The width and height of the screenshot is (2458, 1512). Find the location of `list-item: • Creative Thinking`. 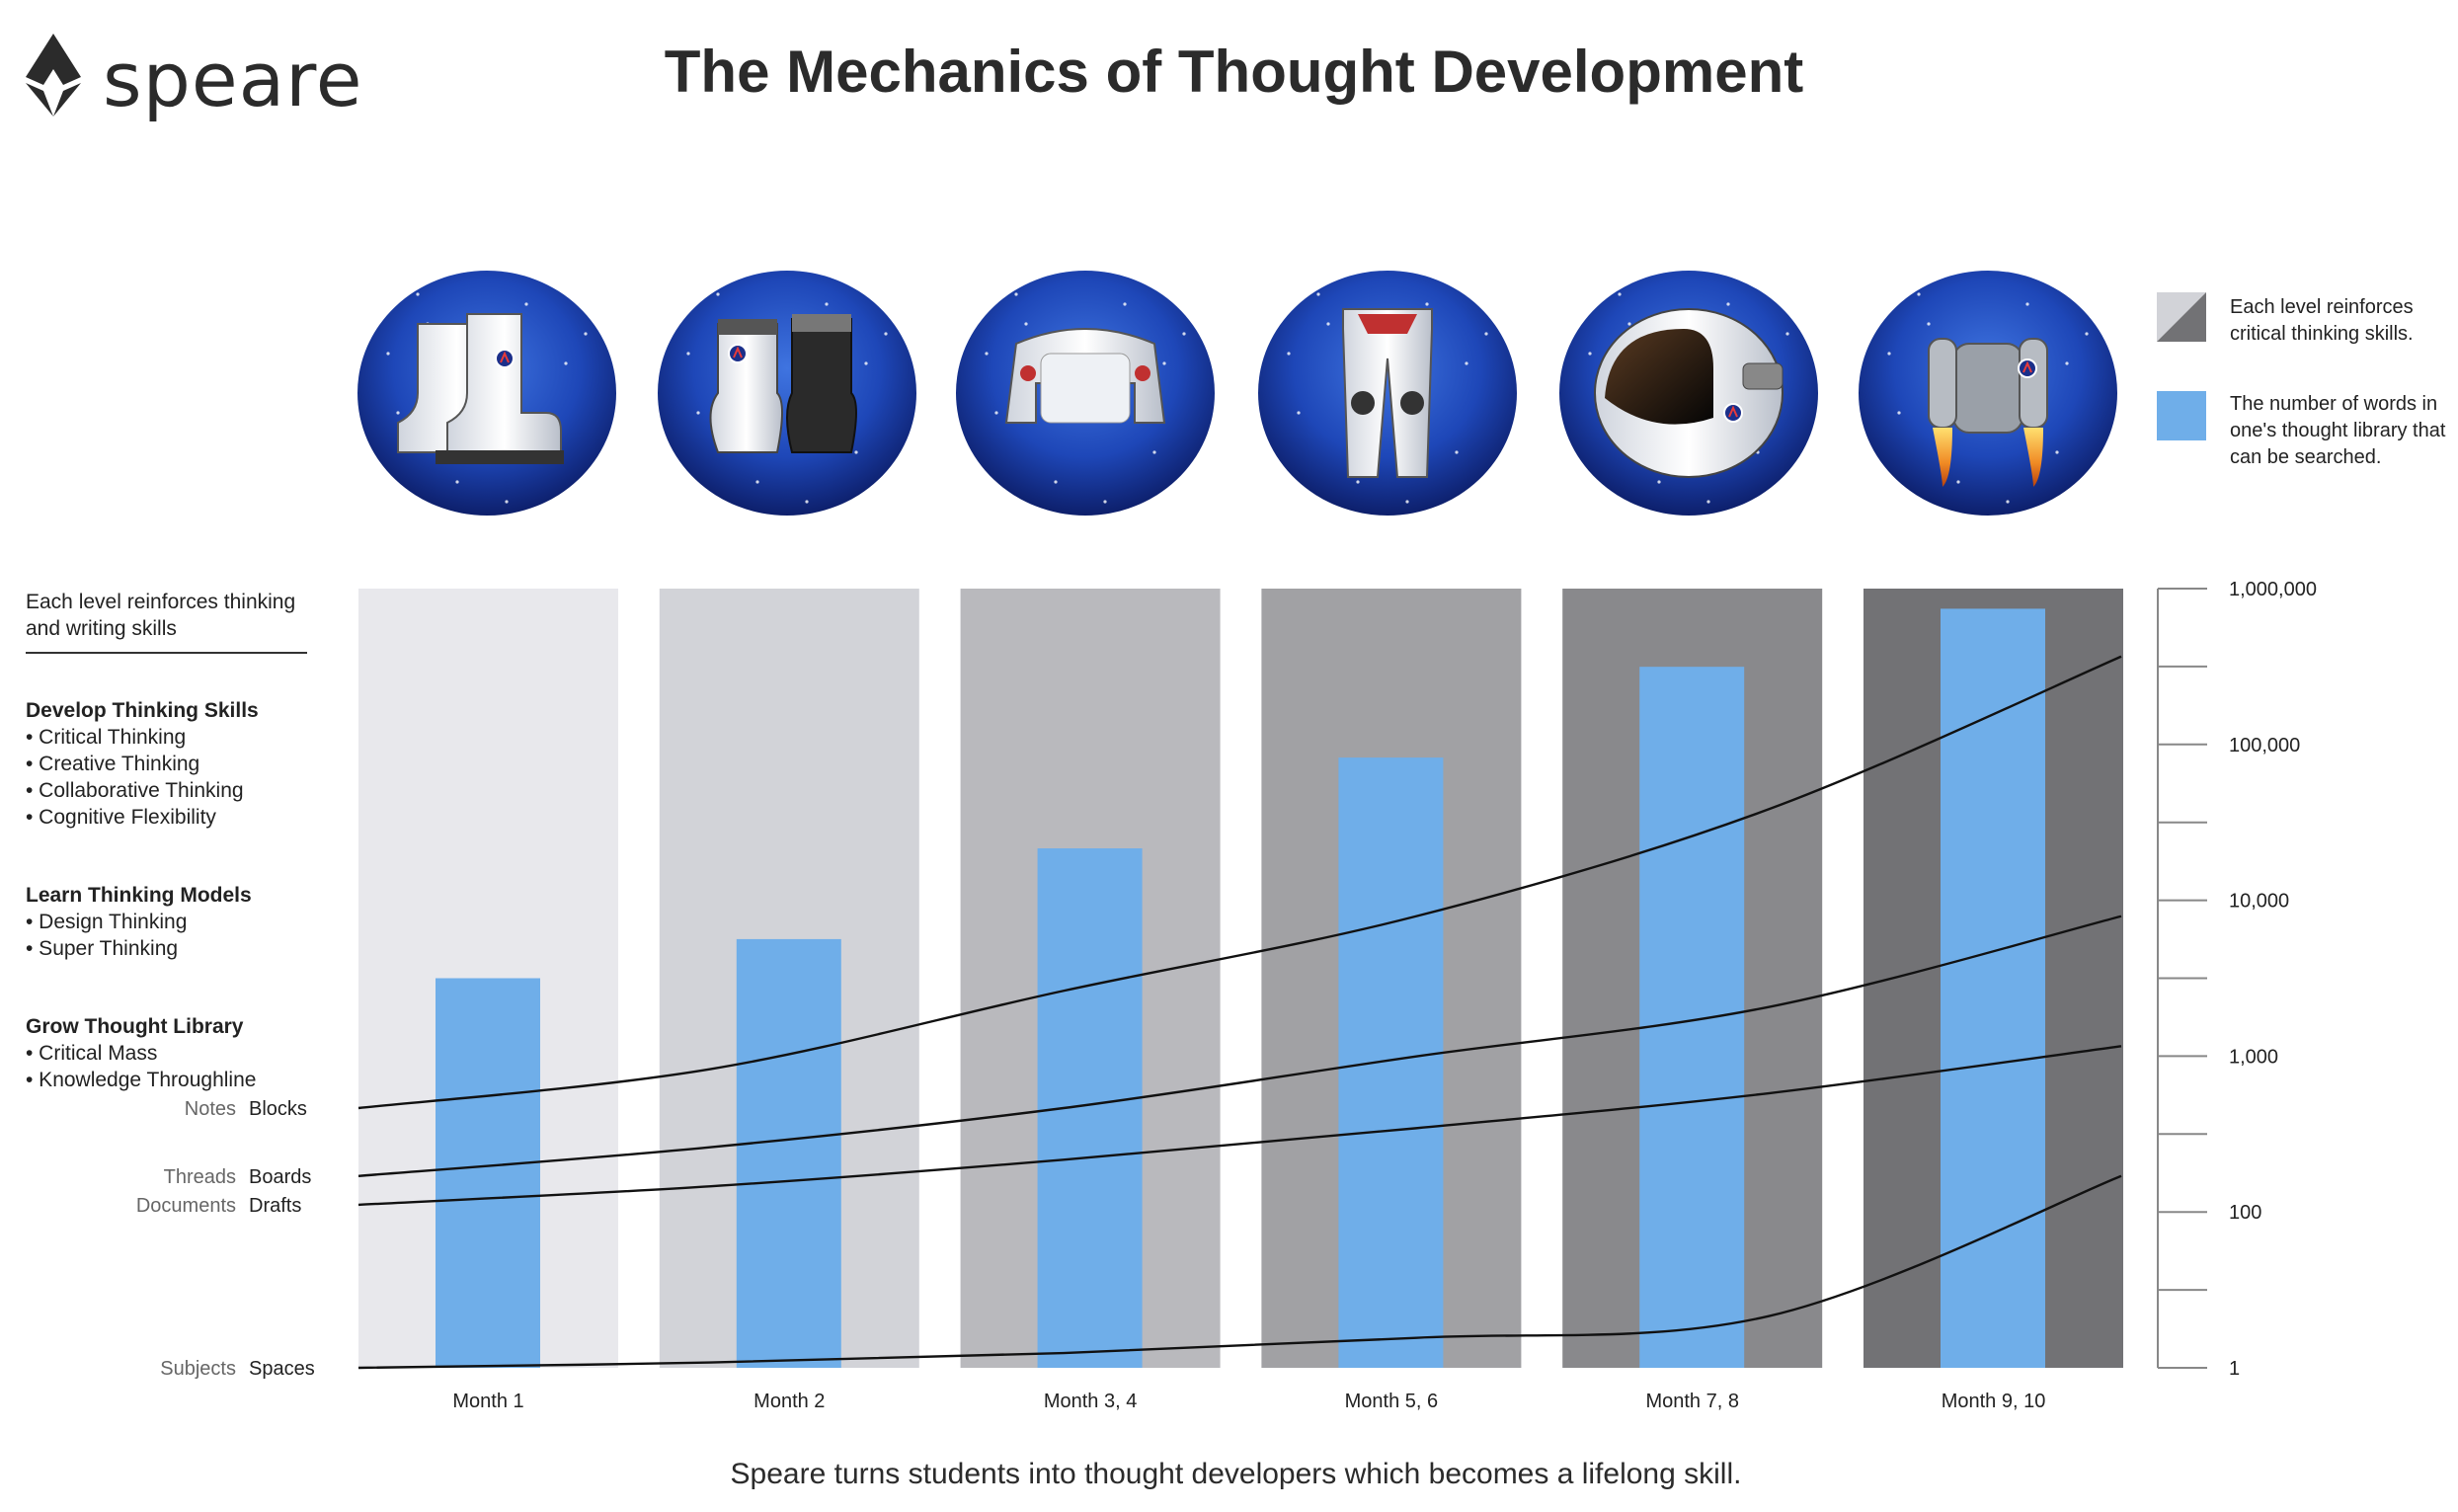

list-item: • Creative Thinking is located at coordinates (113, 764).